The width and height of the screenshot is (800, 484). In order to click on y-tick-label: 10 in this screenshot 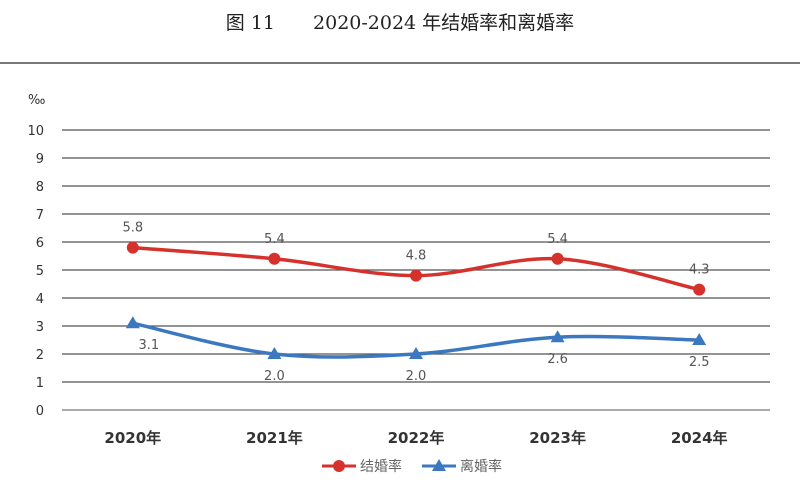, I will do `click(35, 131)`.